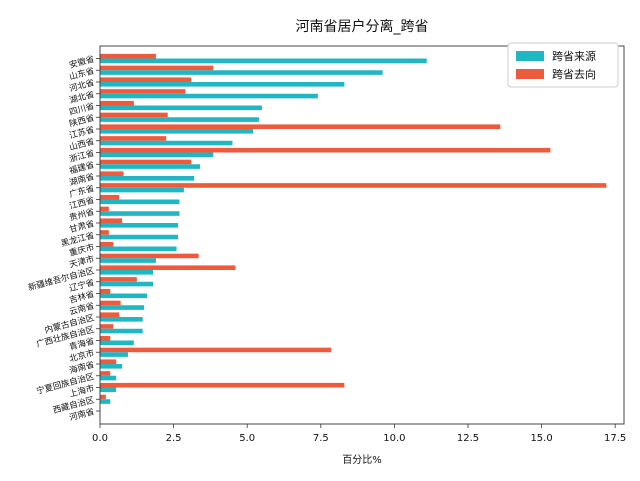 The height and width of the screenshot is (481, 640). Describe the element at coordinates (530, 56) in the screenshot. I see `legend-swatch-source` at that location.